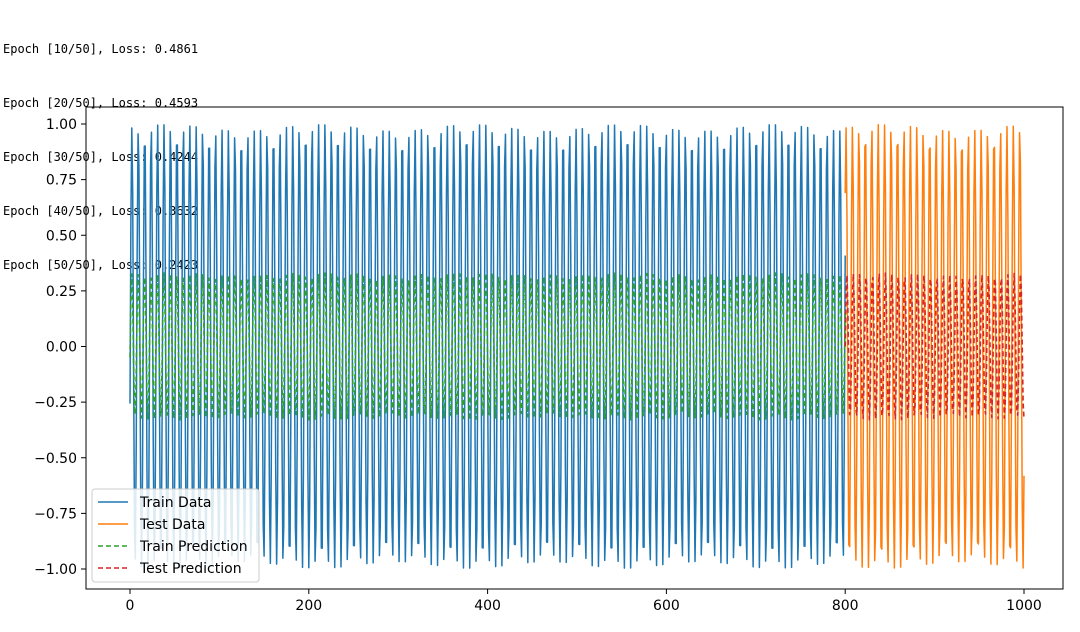 The image size is (1080, 632). I want to click on legend-label: Train Data, so click(175, 503).